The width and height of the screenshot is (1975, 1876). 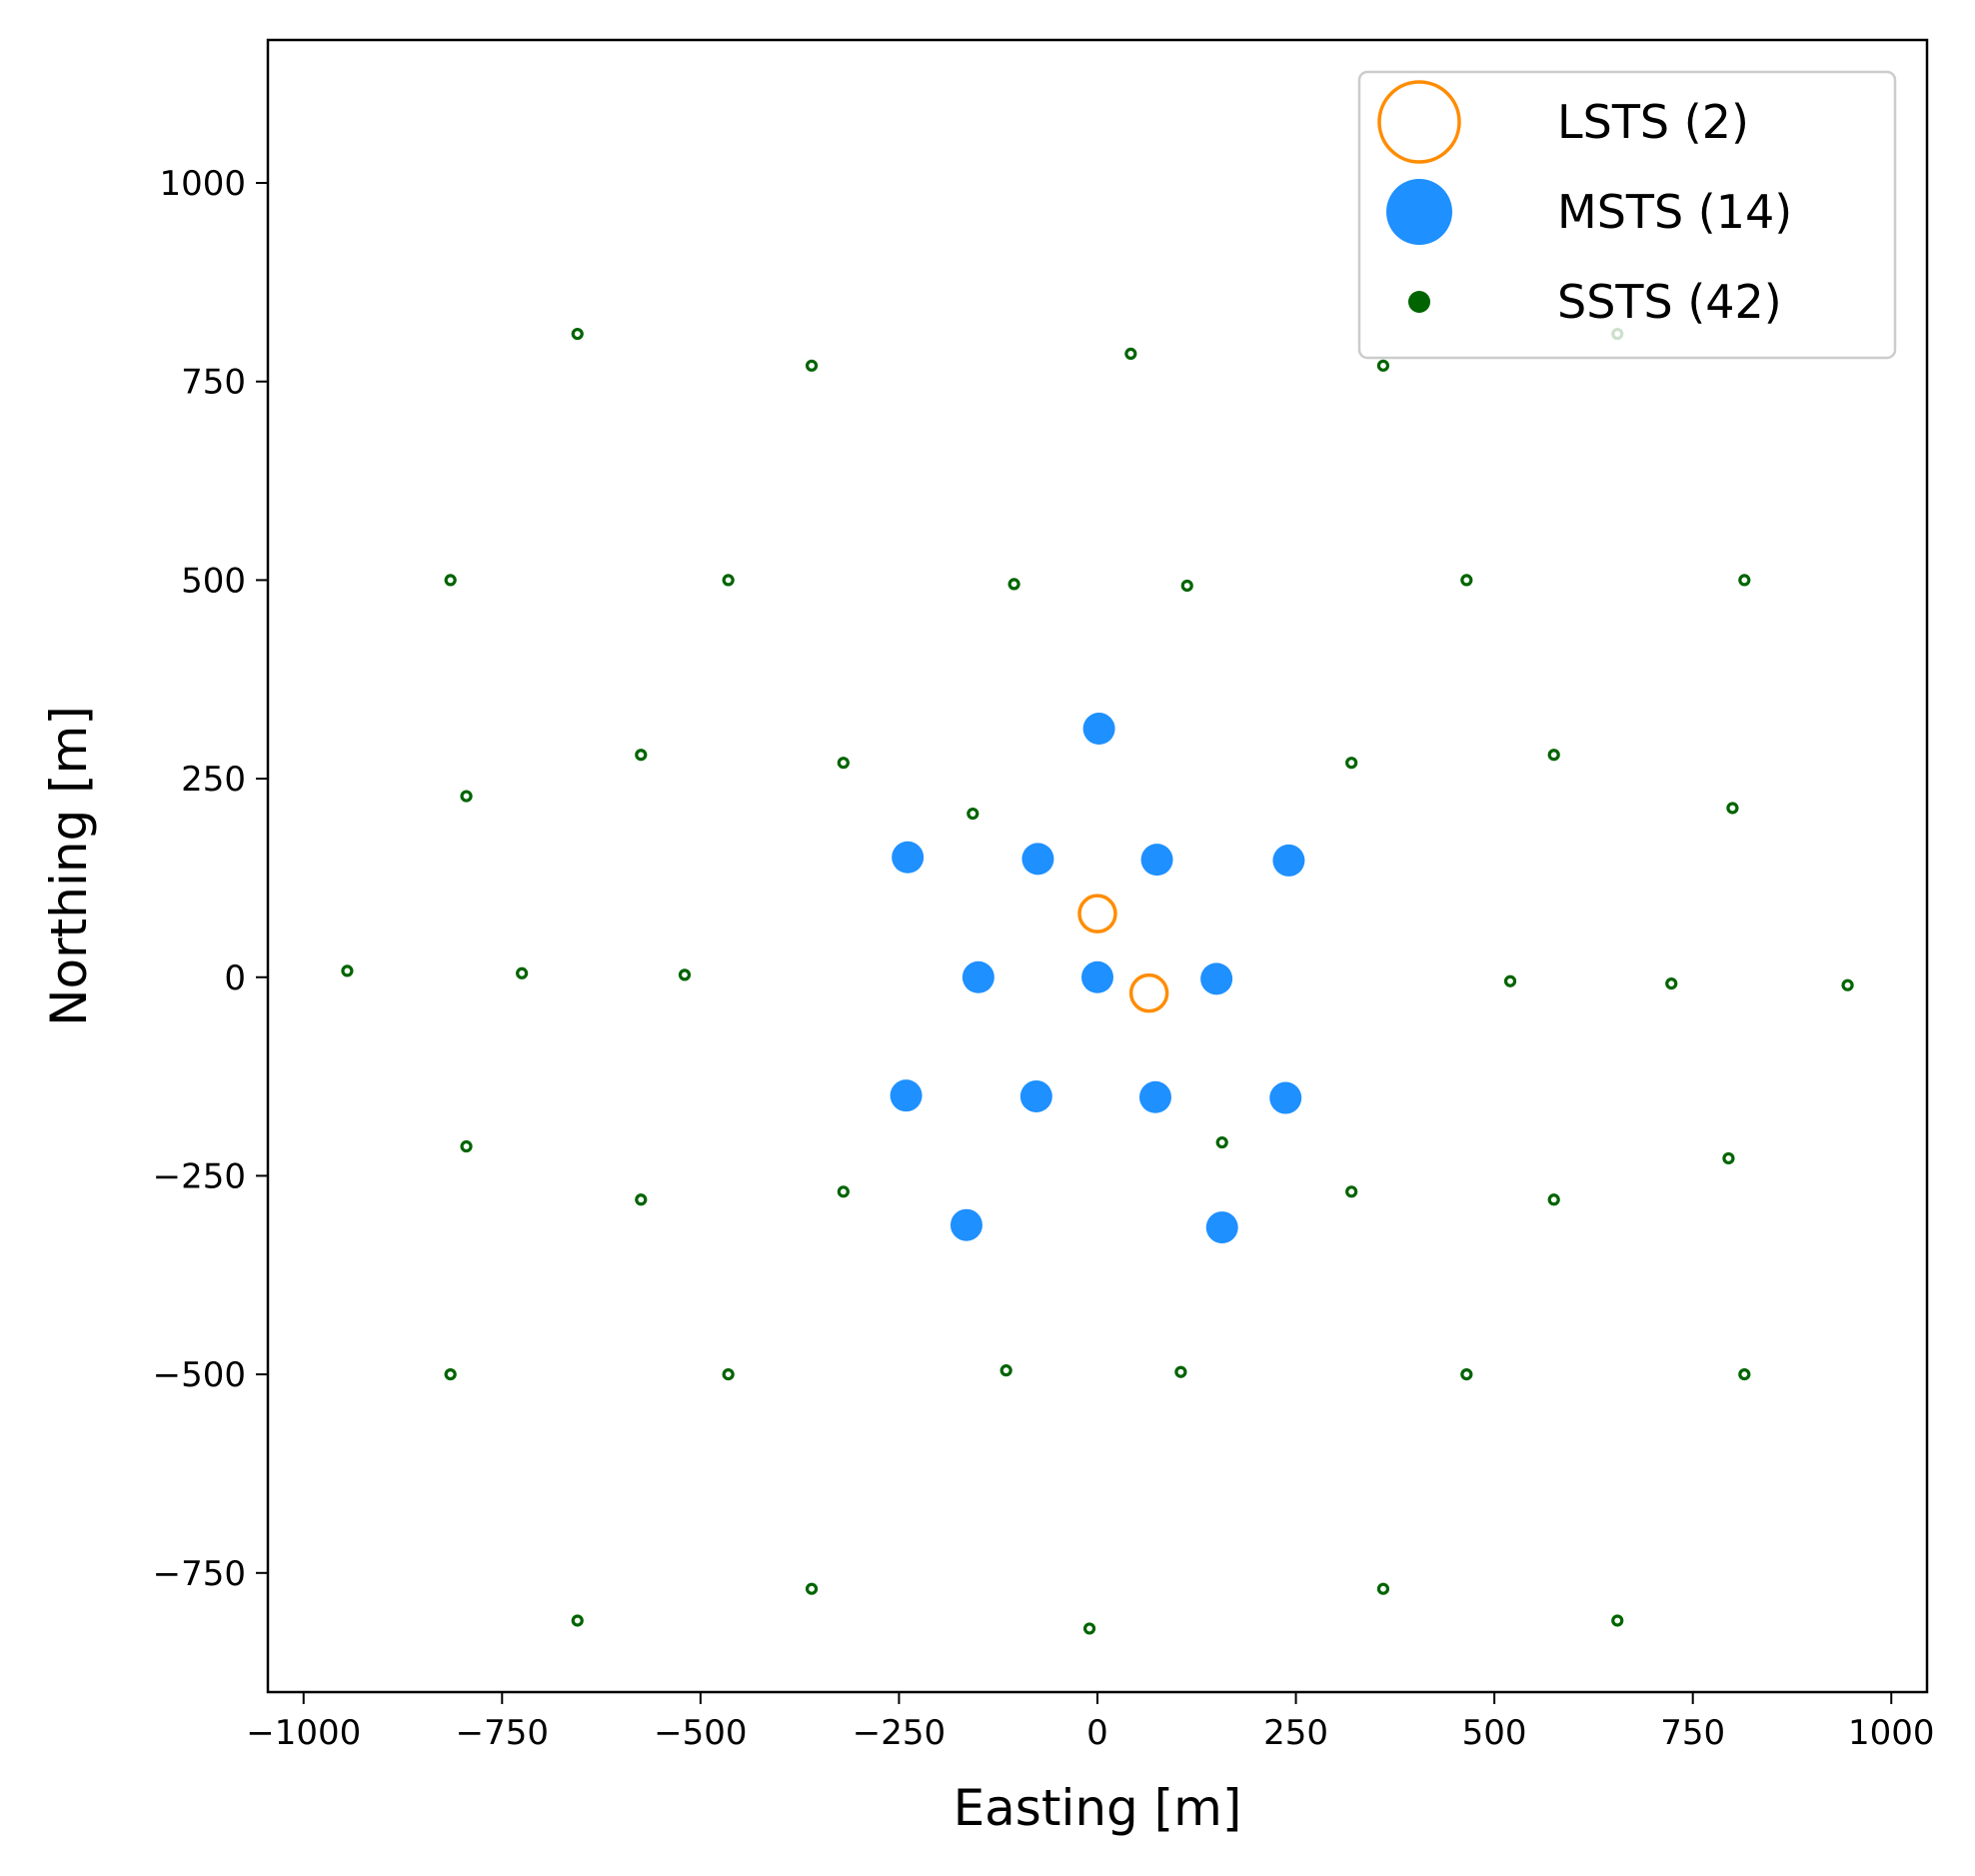 What do you see at coordinates (1419, 212) in the screenshot?
I see `legend-marker-msts` at bounding box center [1419, 212].